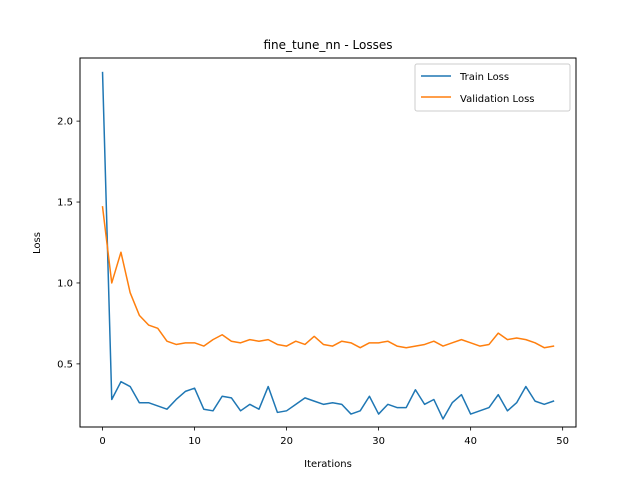  Describe the element at coordinates (484, 77) in the screenshot. I see `legend-label-train-loss: Train Loss` at that location.